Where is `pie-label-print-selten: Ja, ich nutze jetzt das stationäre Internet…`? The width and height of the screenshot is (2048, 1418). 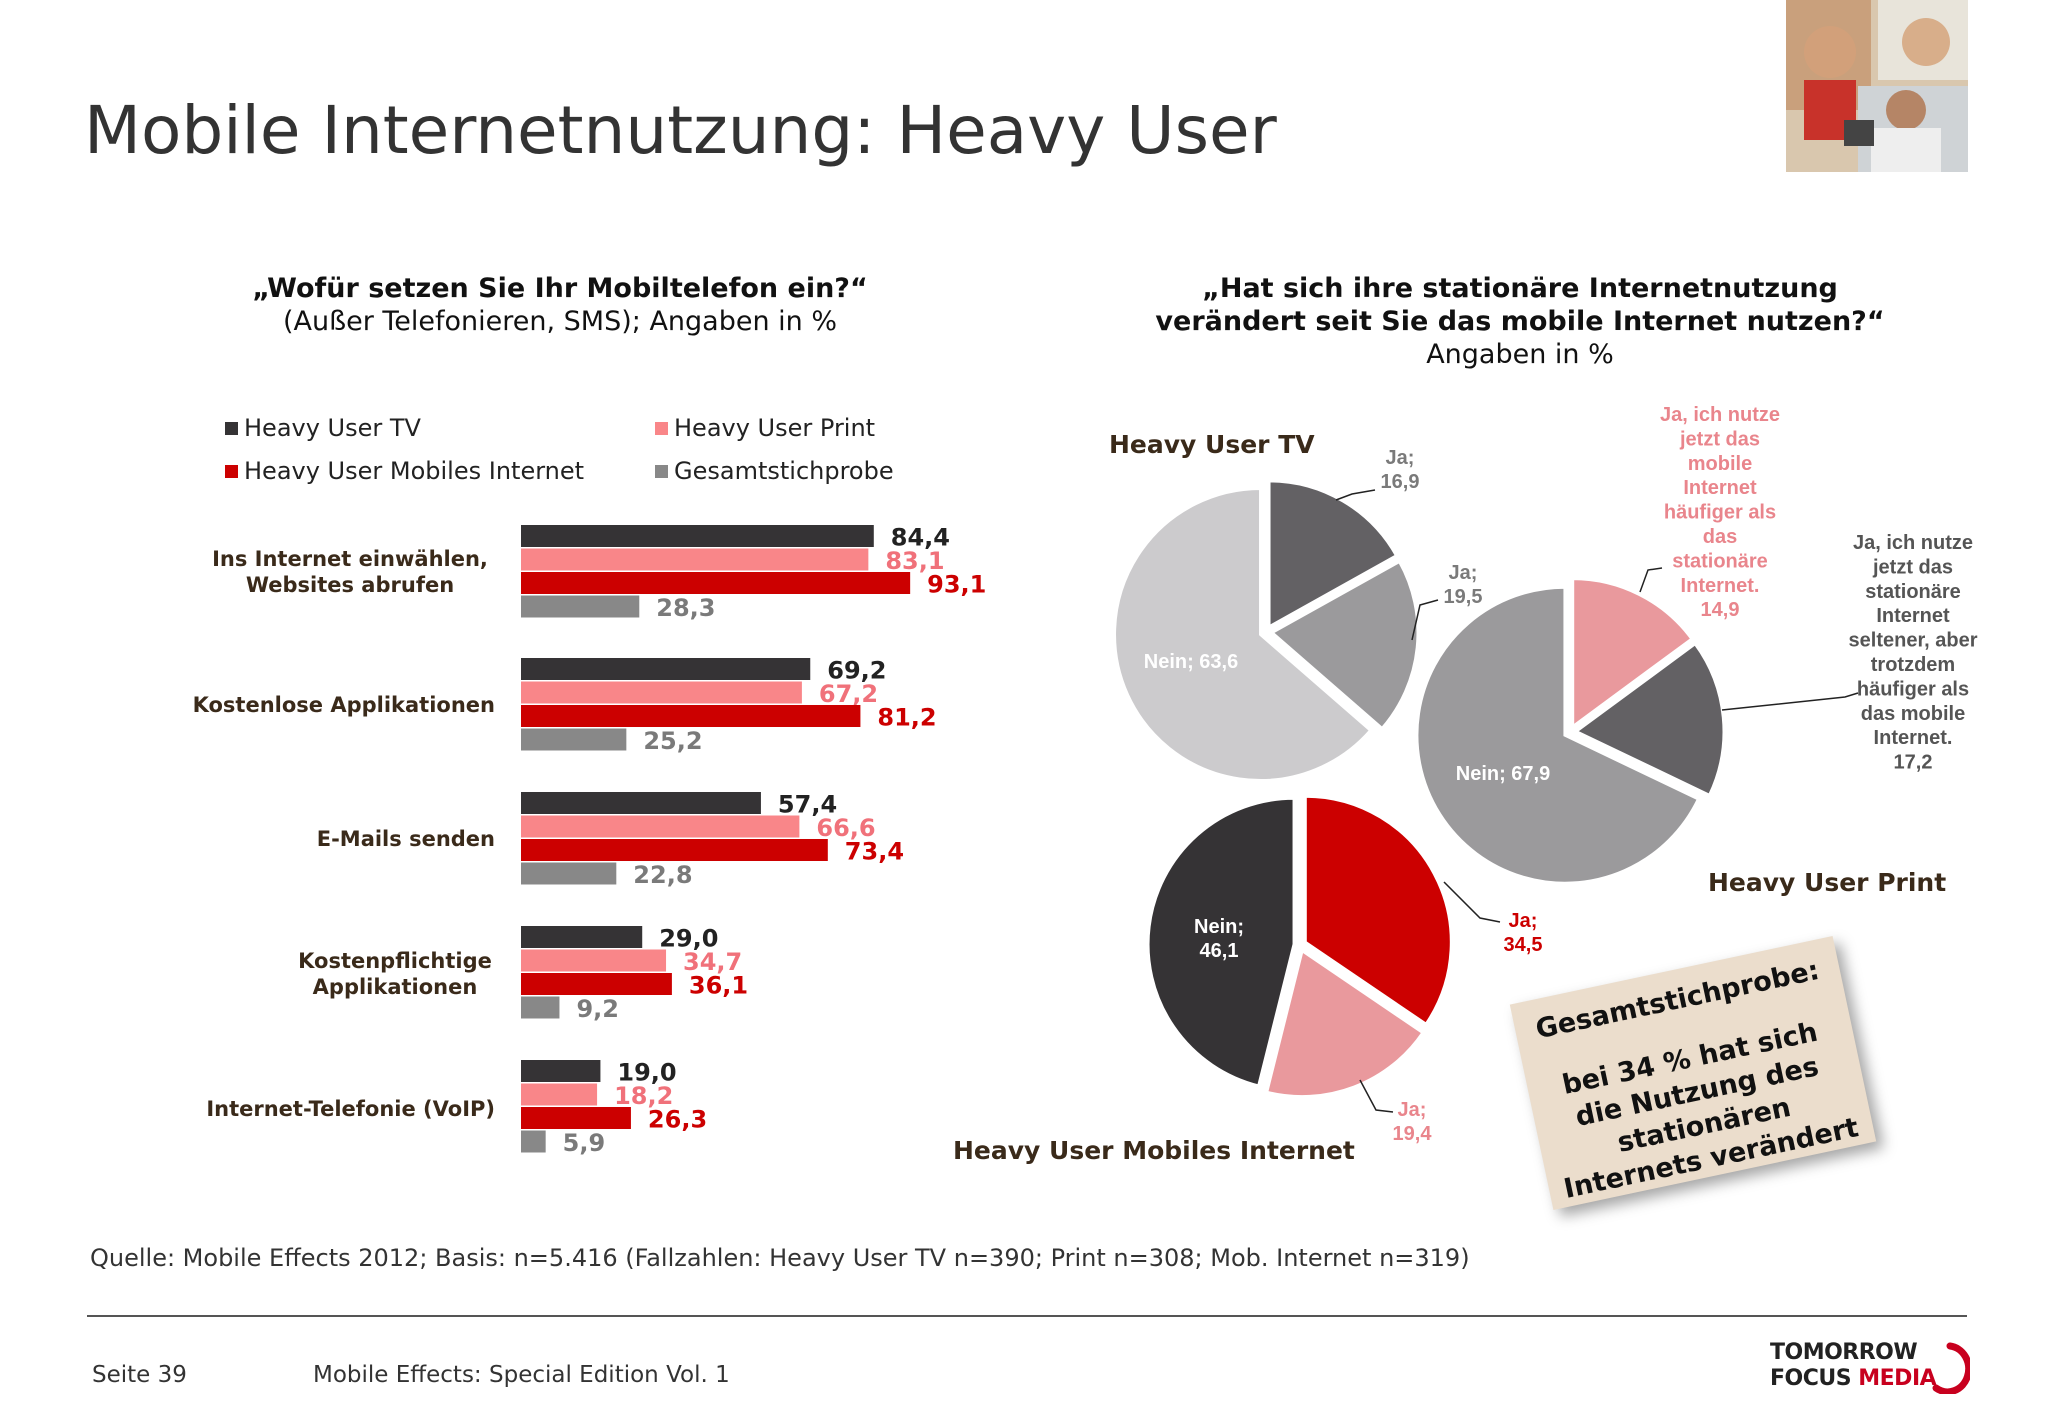 pie-label-print-selten: Ja, ich nutze jetzt das stationäre Internet… is located at coordinates (1913, 653).